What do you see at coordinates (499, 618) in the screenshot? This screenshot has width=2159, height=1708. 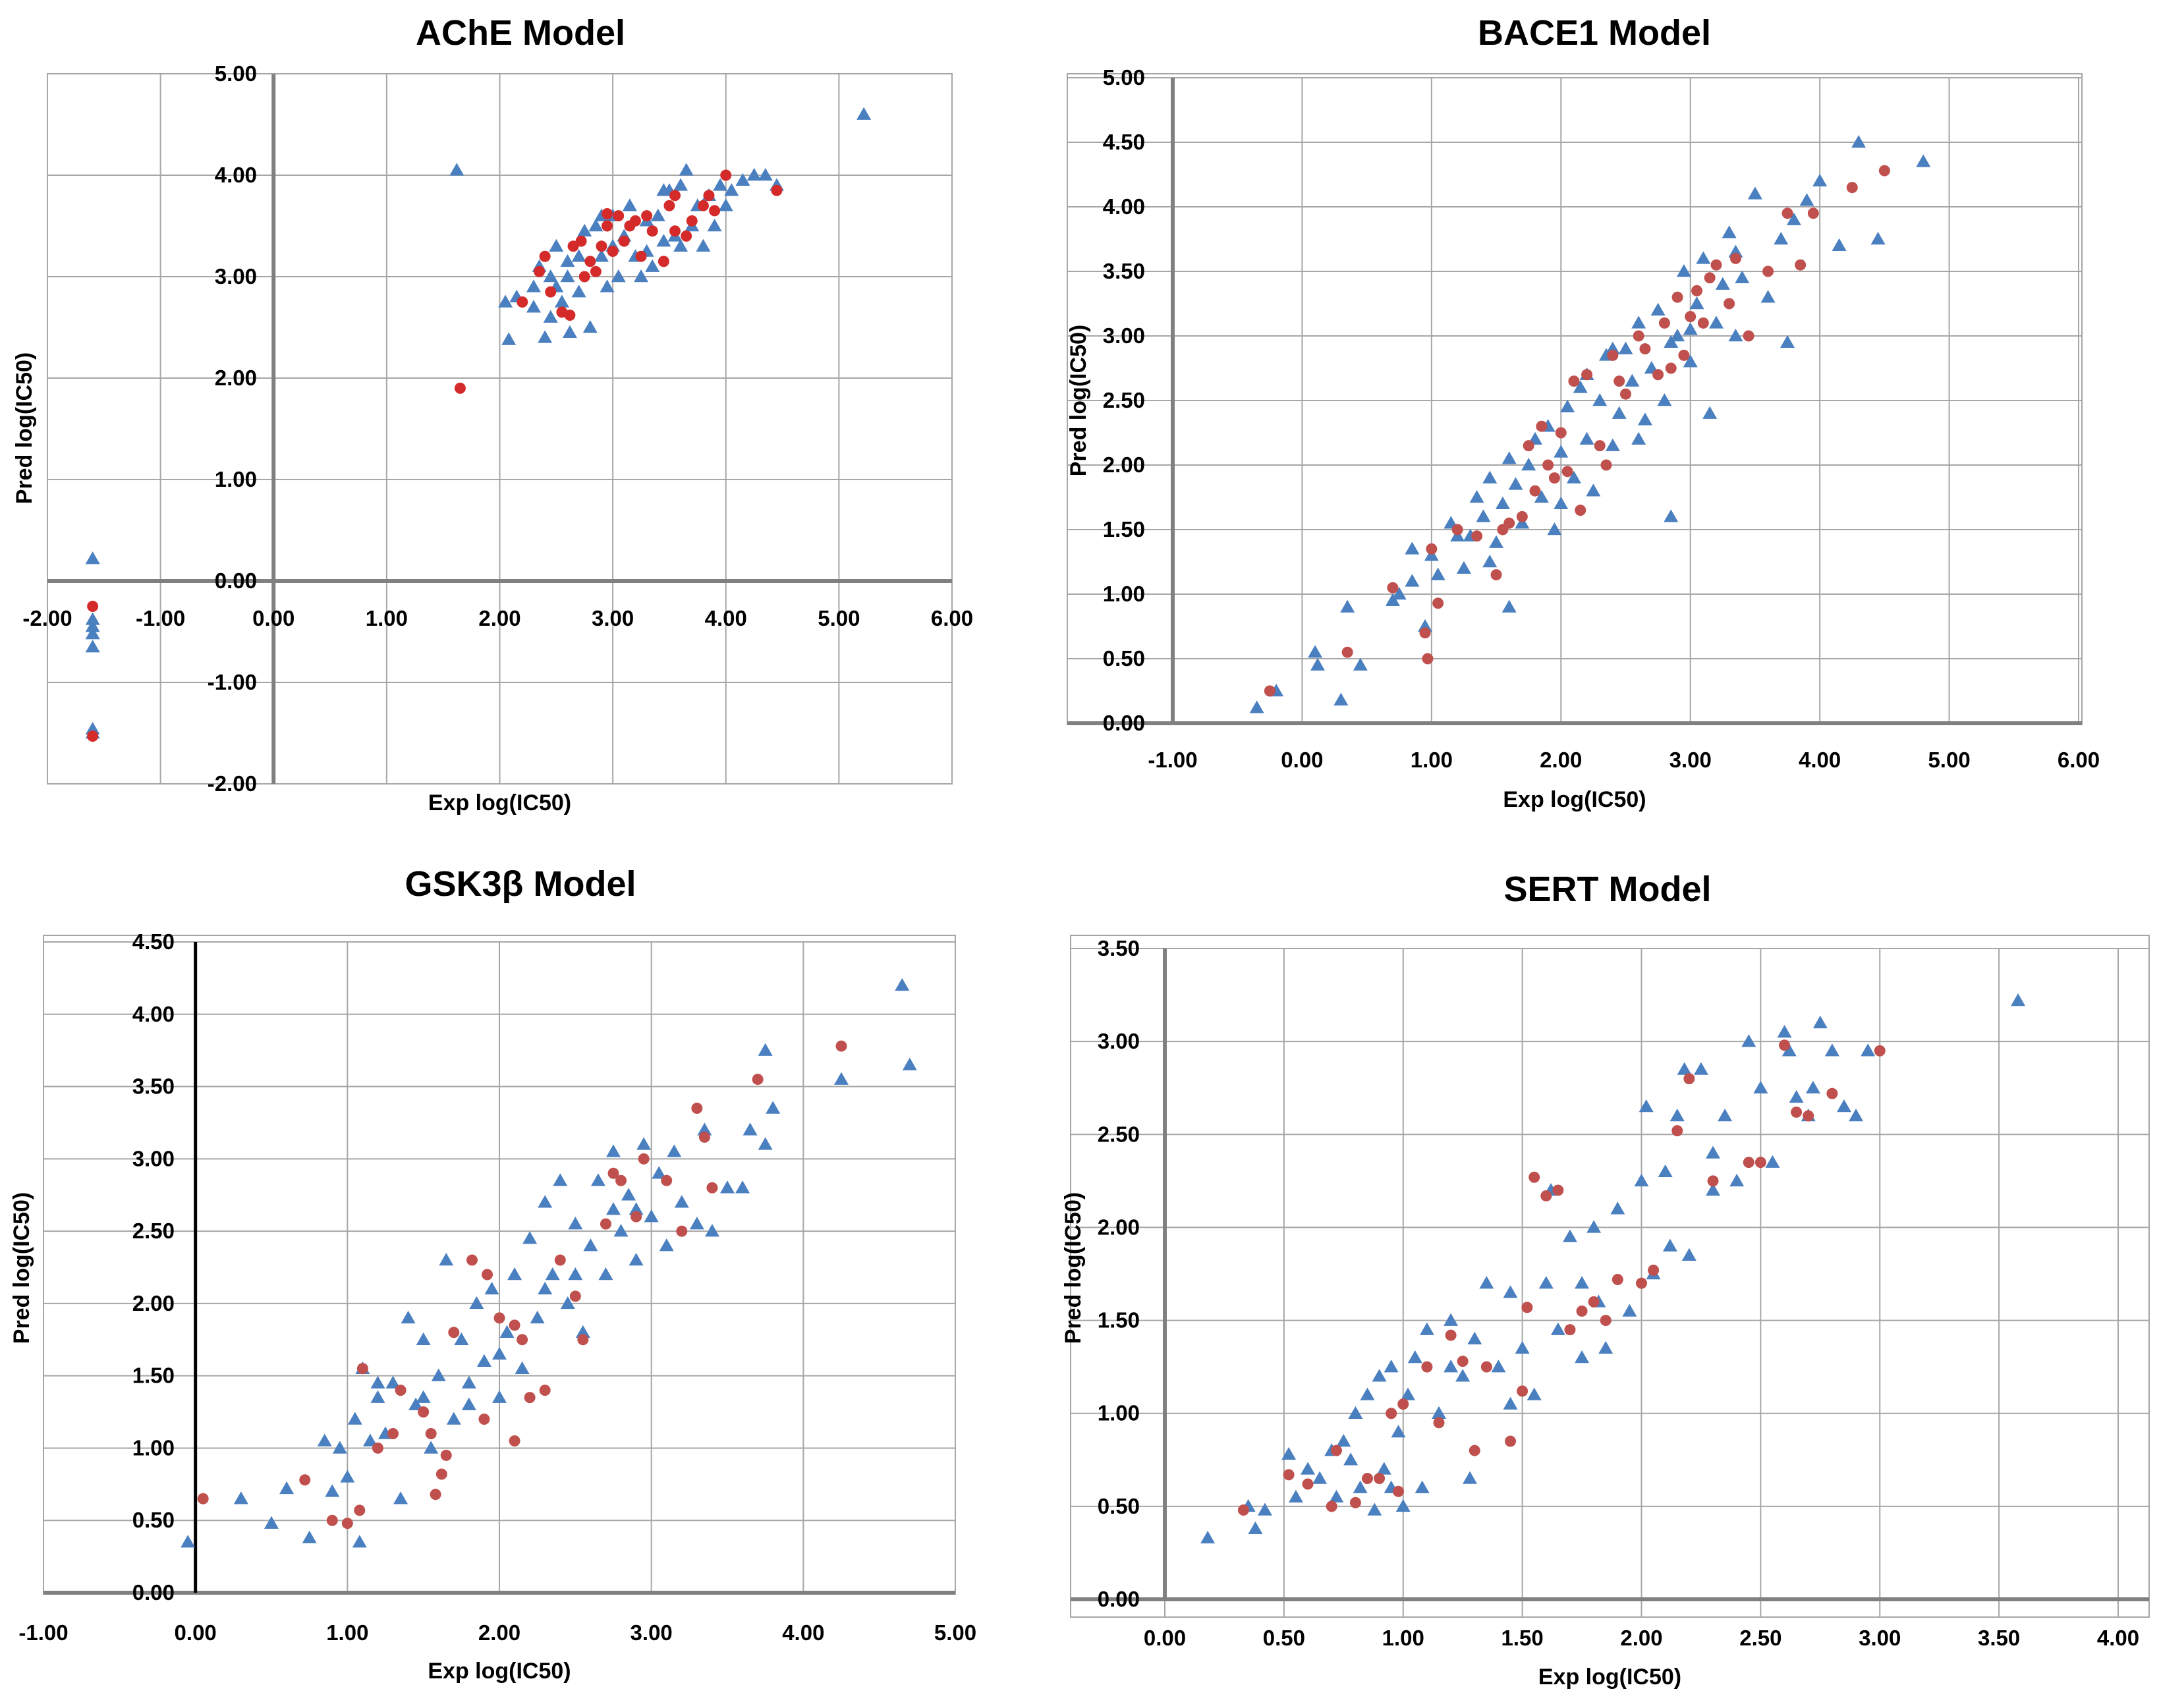 I see `x-tick-label: 2.00` at bounding box center [499, 618].